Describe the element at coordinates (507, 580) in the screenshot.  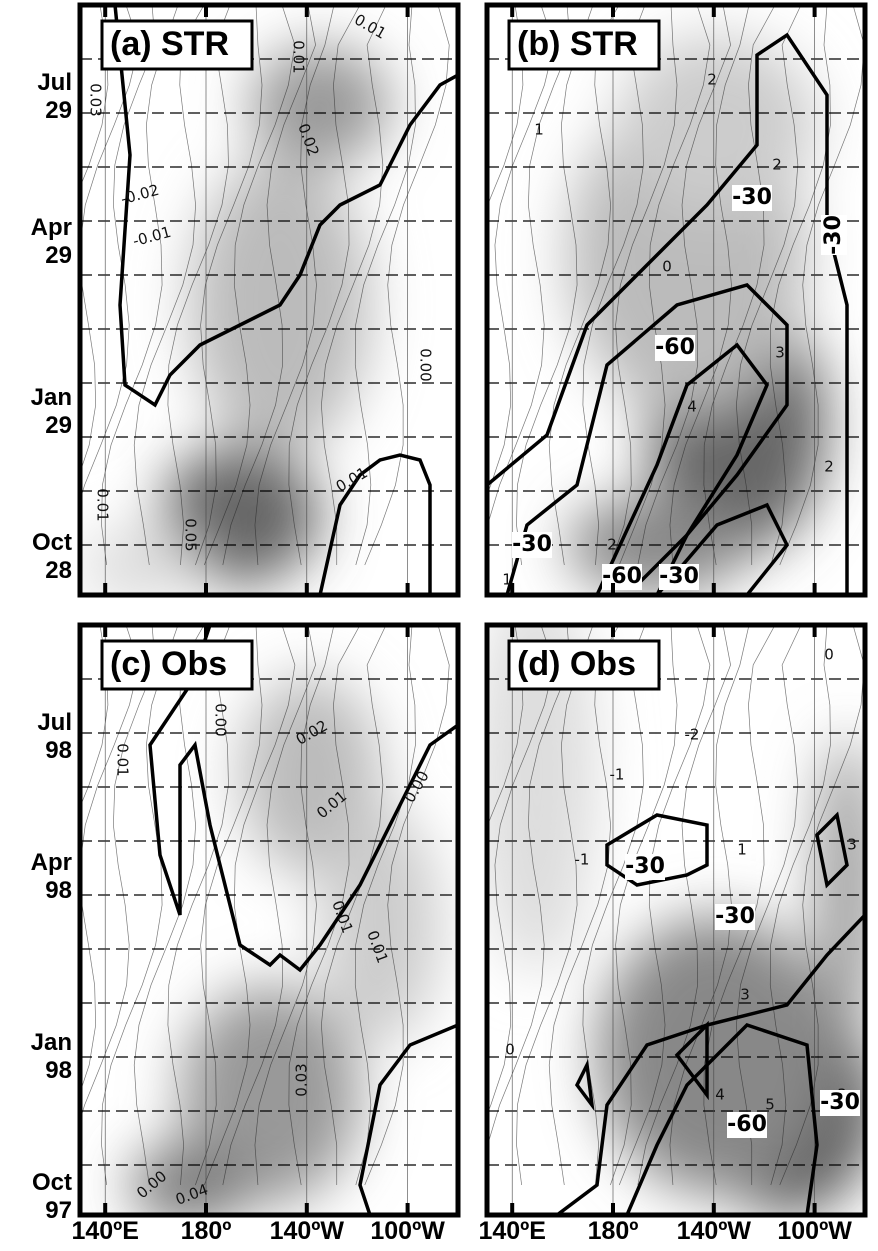
I see `contour-label: 1` at that location.